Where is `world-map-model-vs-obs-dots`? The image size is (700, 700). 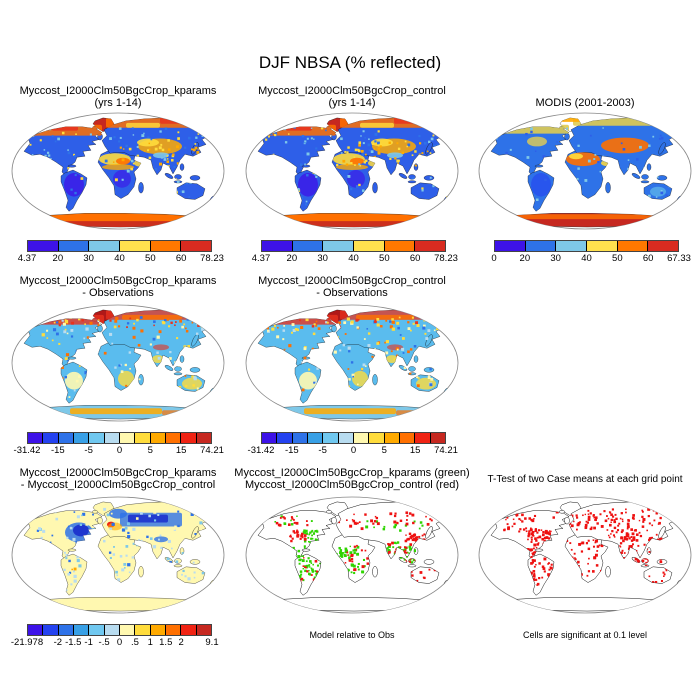 world-map-model-vs-obs-dots is located at coordinates (352, 555).